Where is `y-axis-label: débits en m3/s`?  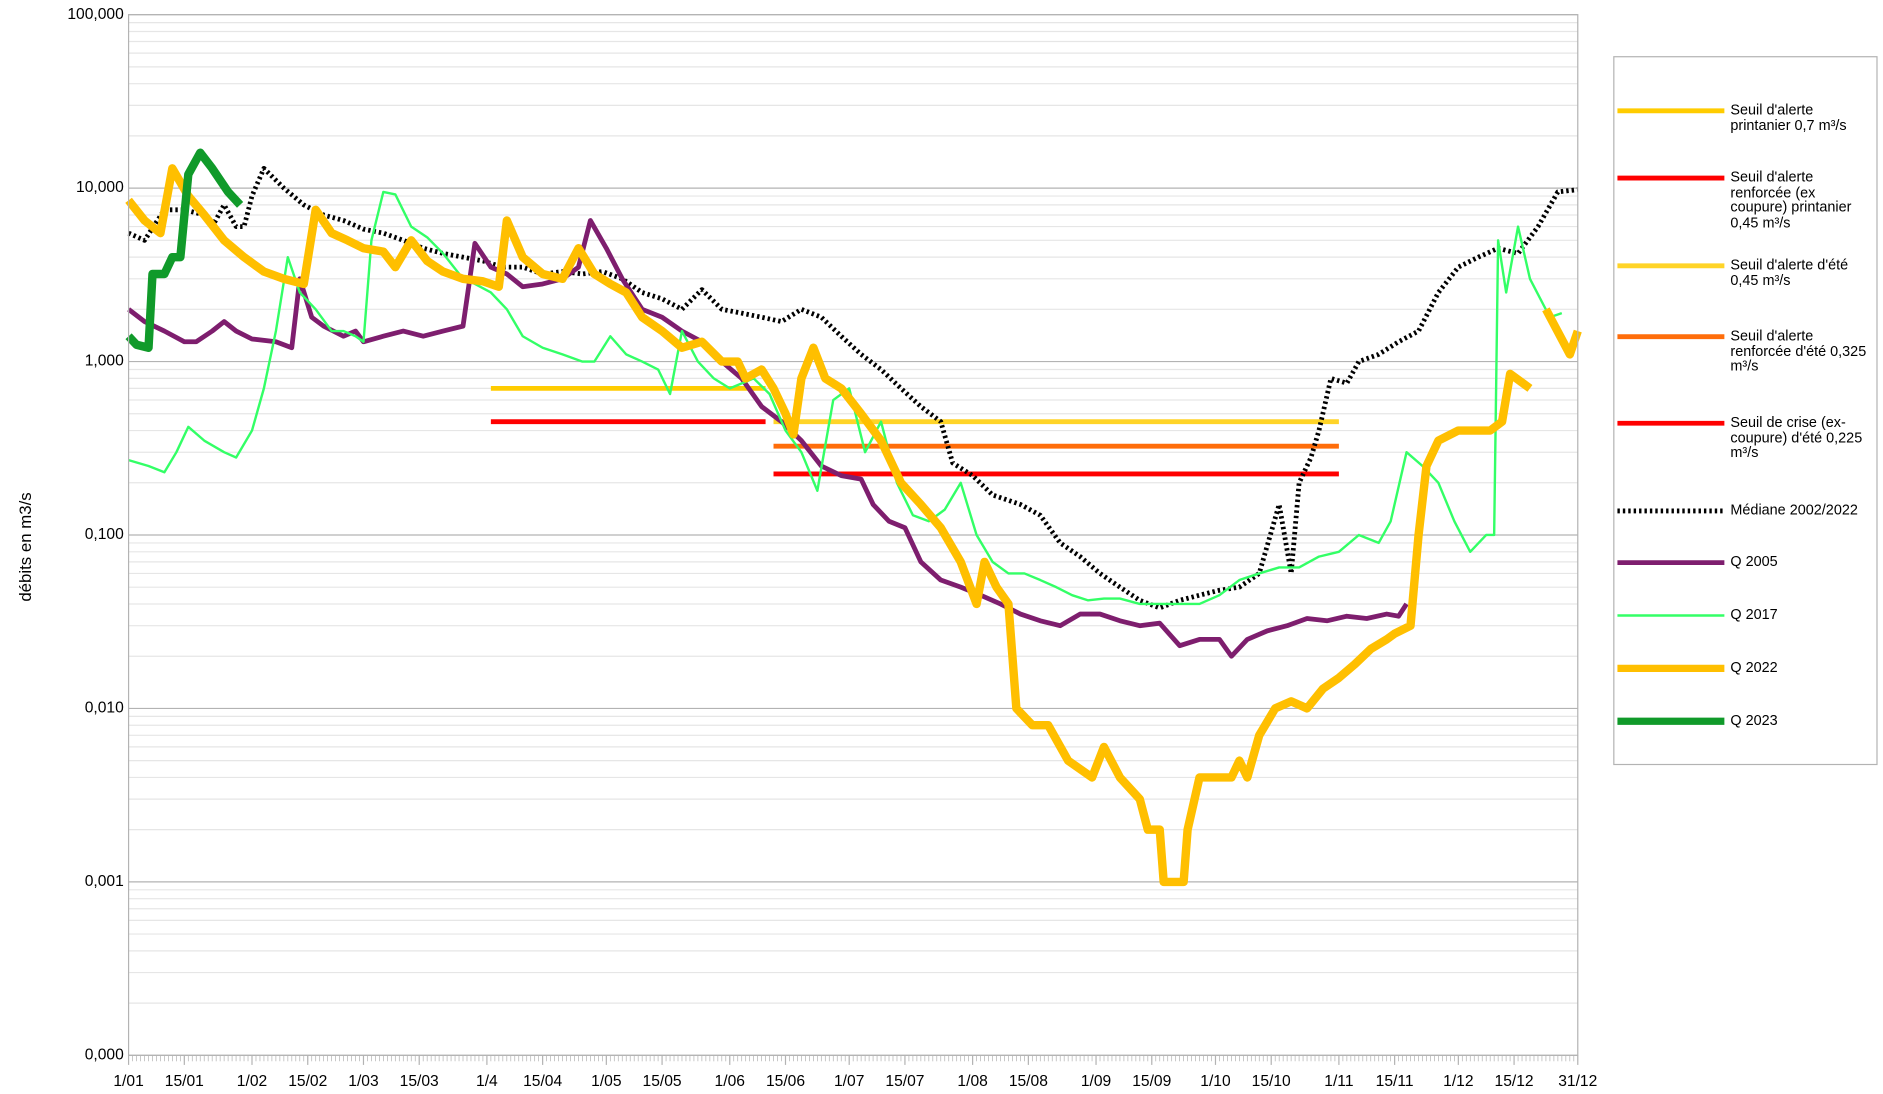
y-axis-label: débits en m3/s is located at coordinates (25, 546).